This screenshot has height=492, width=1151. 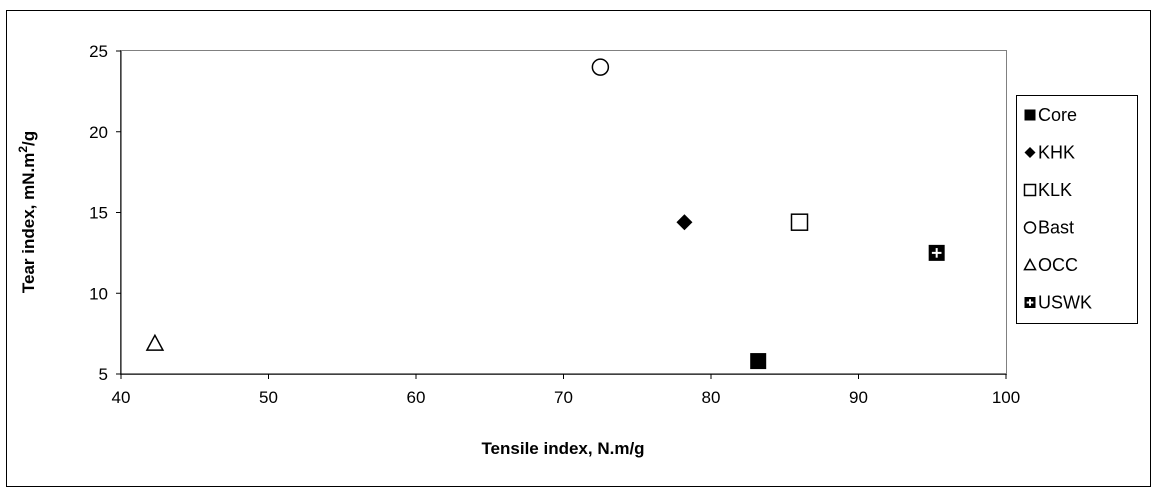 What do you see at coordinates (98, 213) in the screenshot?
I see `y-tick-label: 15` at bounding box center [98, 213].